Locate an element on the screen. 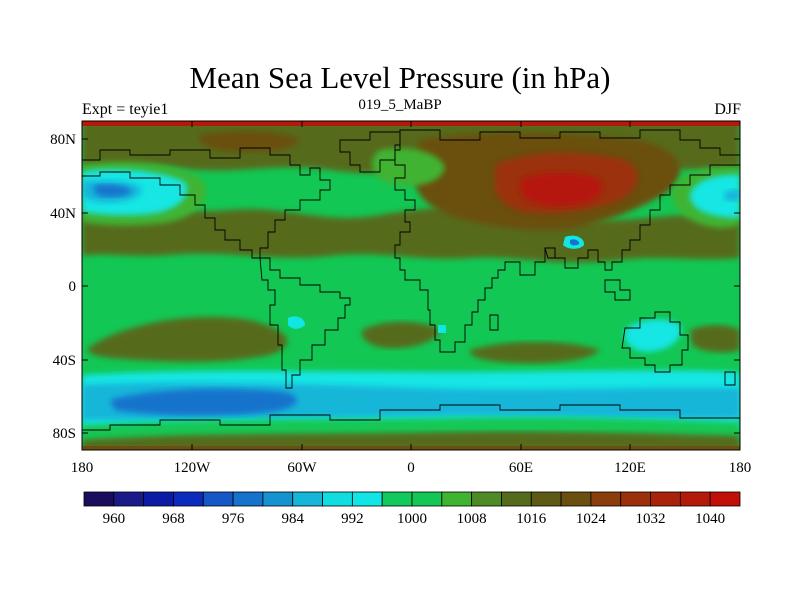 The height and width of the screenshot is (600, 800). coast-new-zealand is located at coordinates (730, 378).